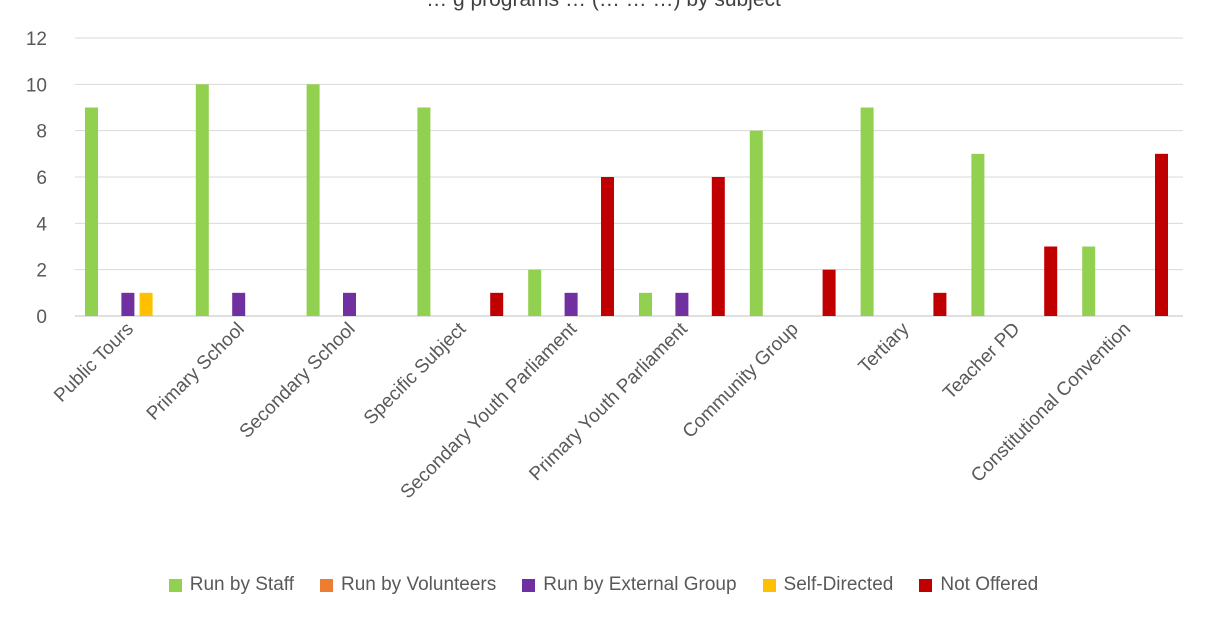  I want to click on category-label: Tertiary, so click(884, 347).